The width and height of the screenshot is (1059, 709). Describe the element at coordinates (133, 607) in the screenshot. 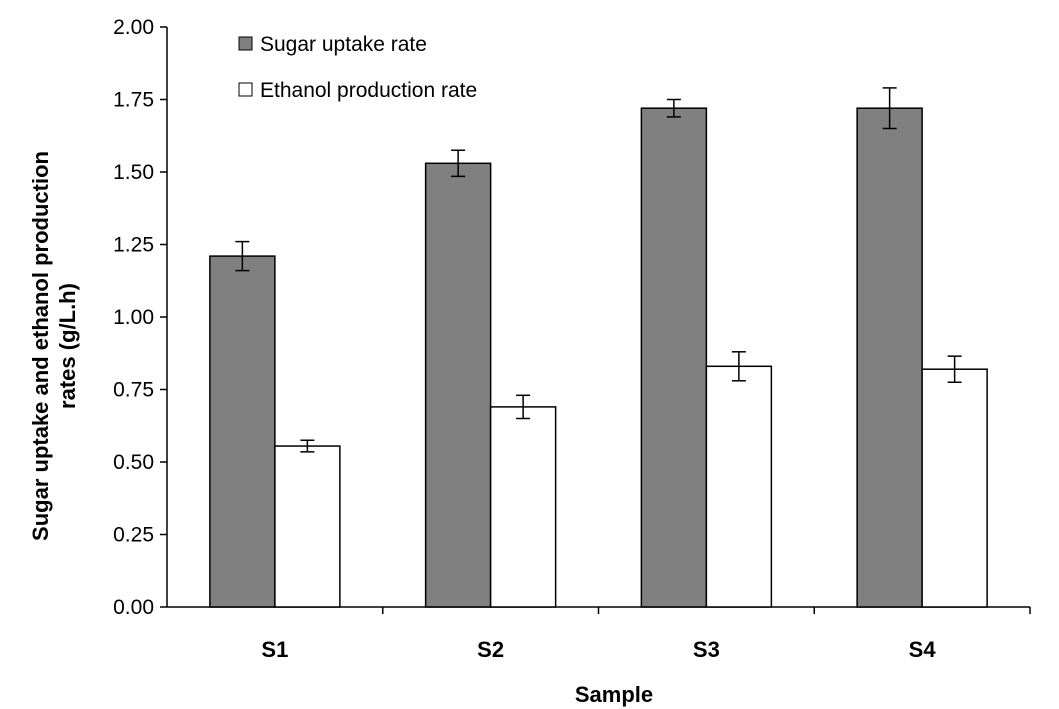

I see `y-tick-label: 0.00` at that location.